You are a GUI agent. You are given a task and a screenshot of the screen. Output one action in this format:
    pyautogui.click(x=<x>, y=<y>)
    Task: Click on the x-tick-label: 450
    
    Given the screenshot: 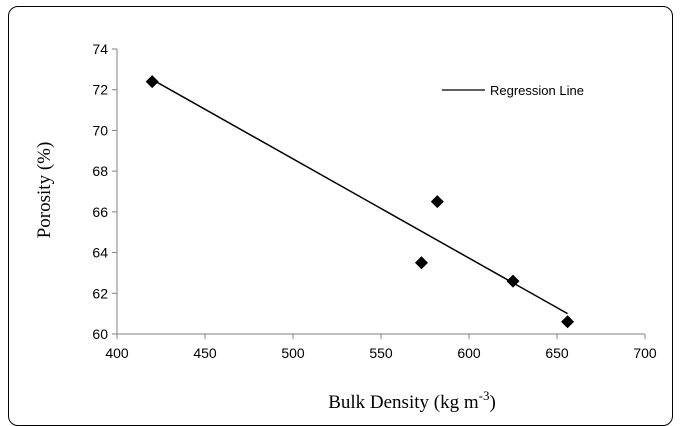 What is the action you would take?
    pyautogui.click(x=205, y=353)
    